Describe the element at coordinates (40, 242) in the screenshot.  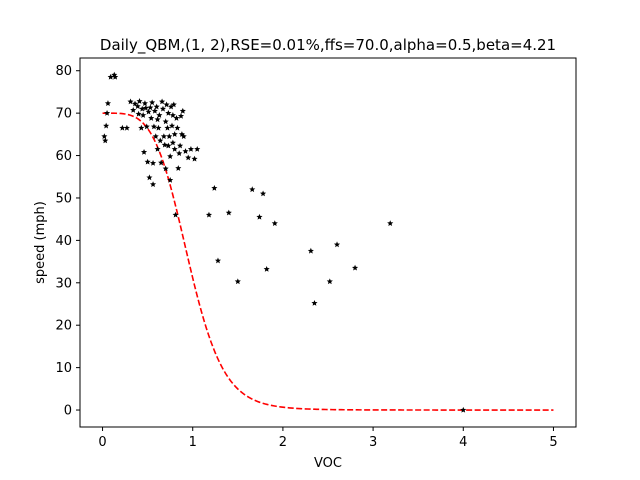
I see `y-axis-label: speed (mph)` at that location.